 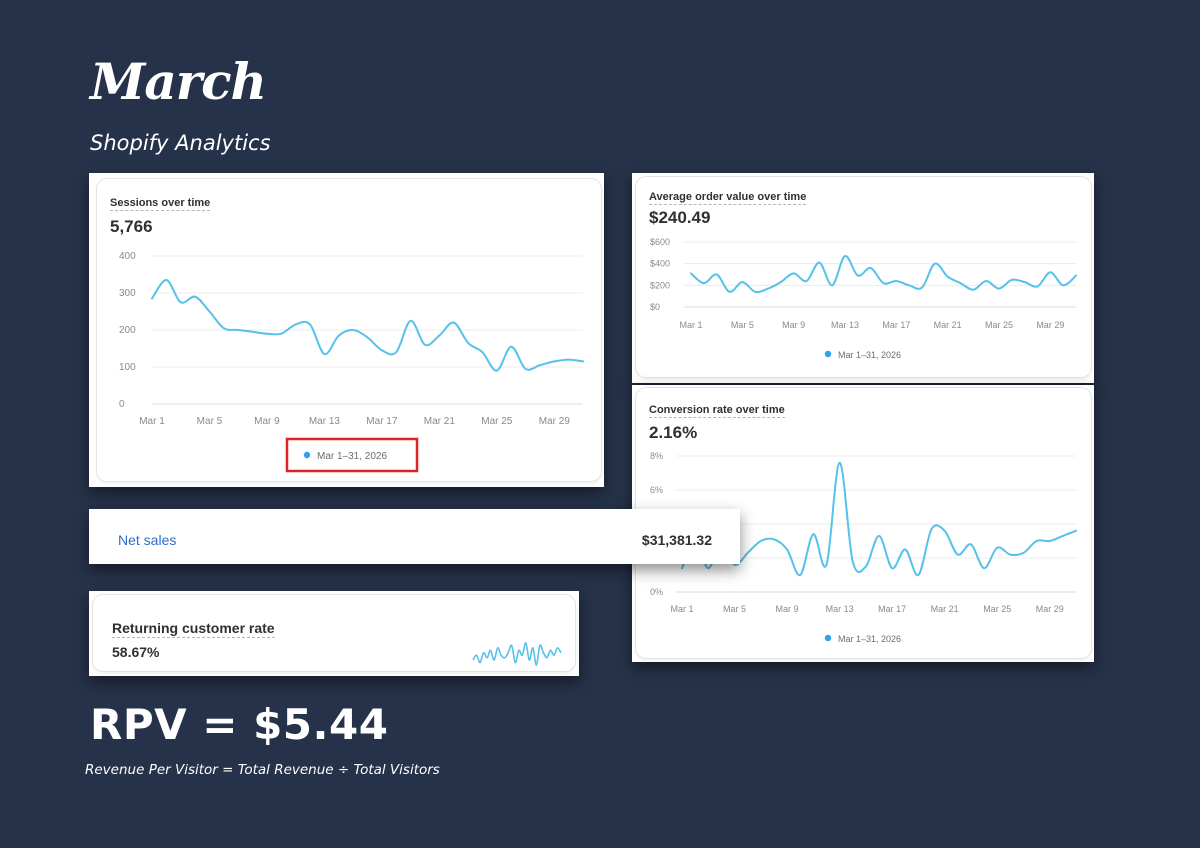 What do you see at coordinates (728, 198) in the screenshot?
I see `chart-title: Average order value over time` at bounding box center [728, 198].